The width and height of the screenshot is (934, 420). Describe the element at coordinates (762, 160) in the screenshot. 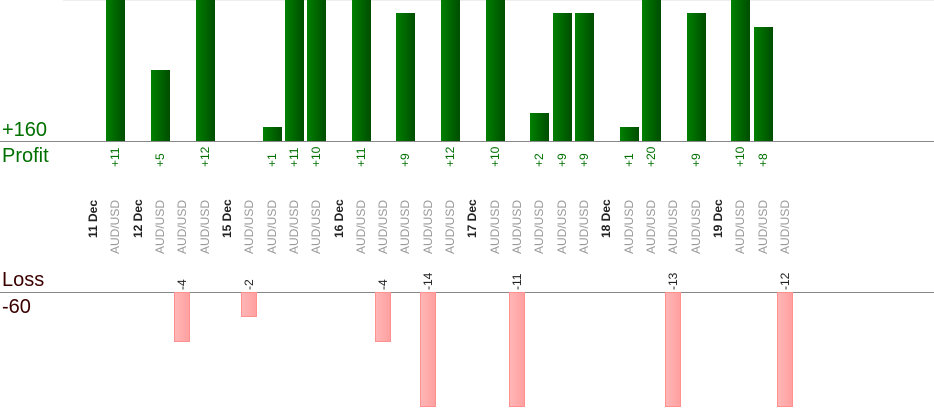

I see `profit-value-label: +8` at that location.